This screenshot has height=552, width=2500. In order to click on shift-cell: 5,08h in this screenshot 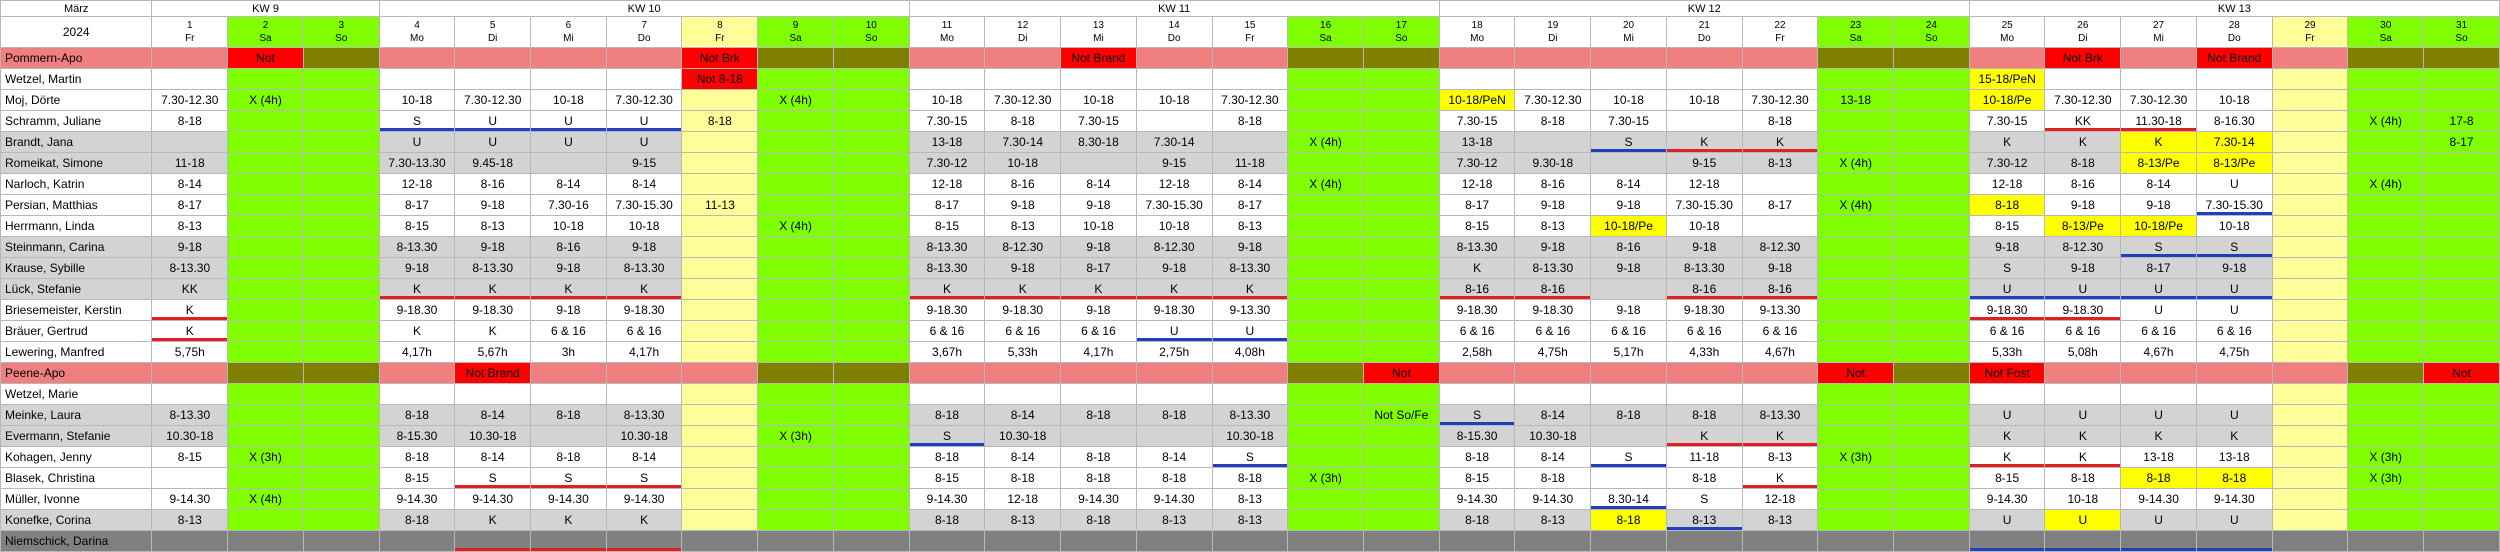, I will do `click(2083, 352)`.